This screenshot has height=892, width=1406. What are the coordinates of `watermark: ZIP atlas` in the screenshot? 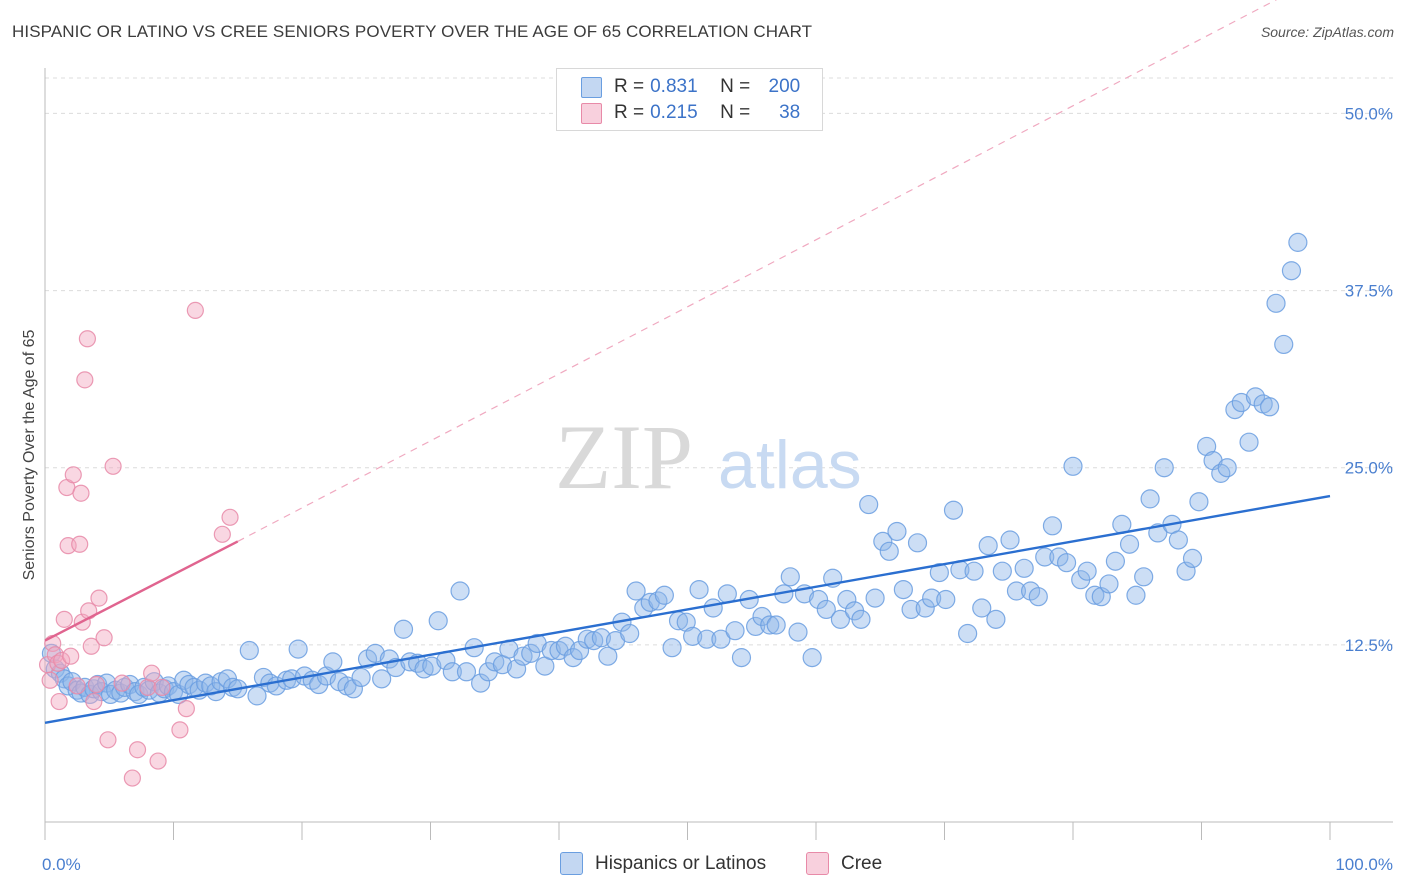 It's located at (708, 457).